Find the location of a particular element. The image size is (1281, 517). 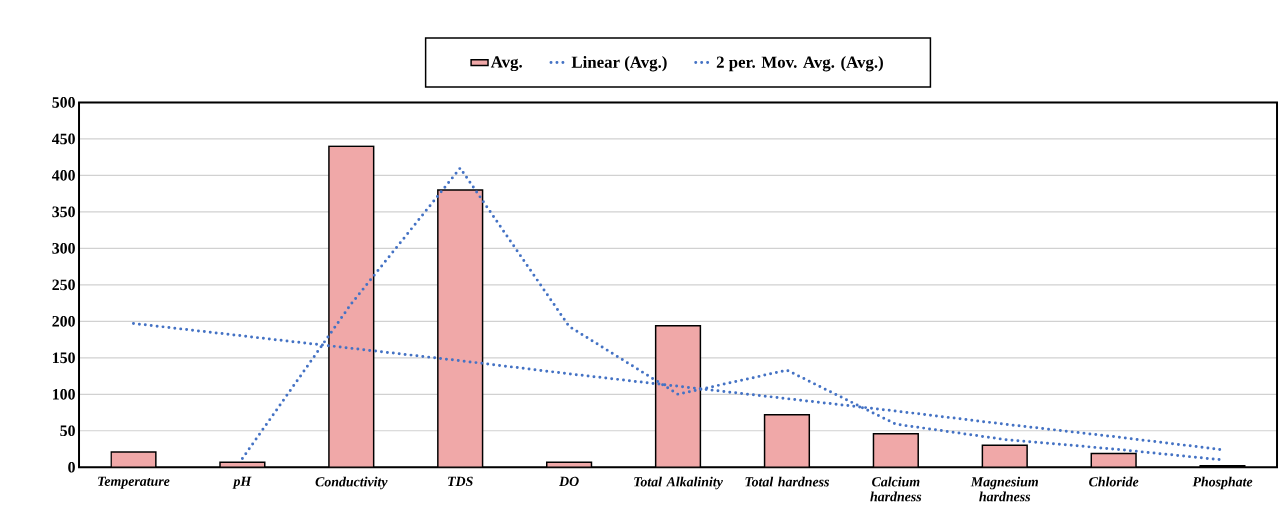

y-tick-label: 500 is located at coordinates (63, 102).